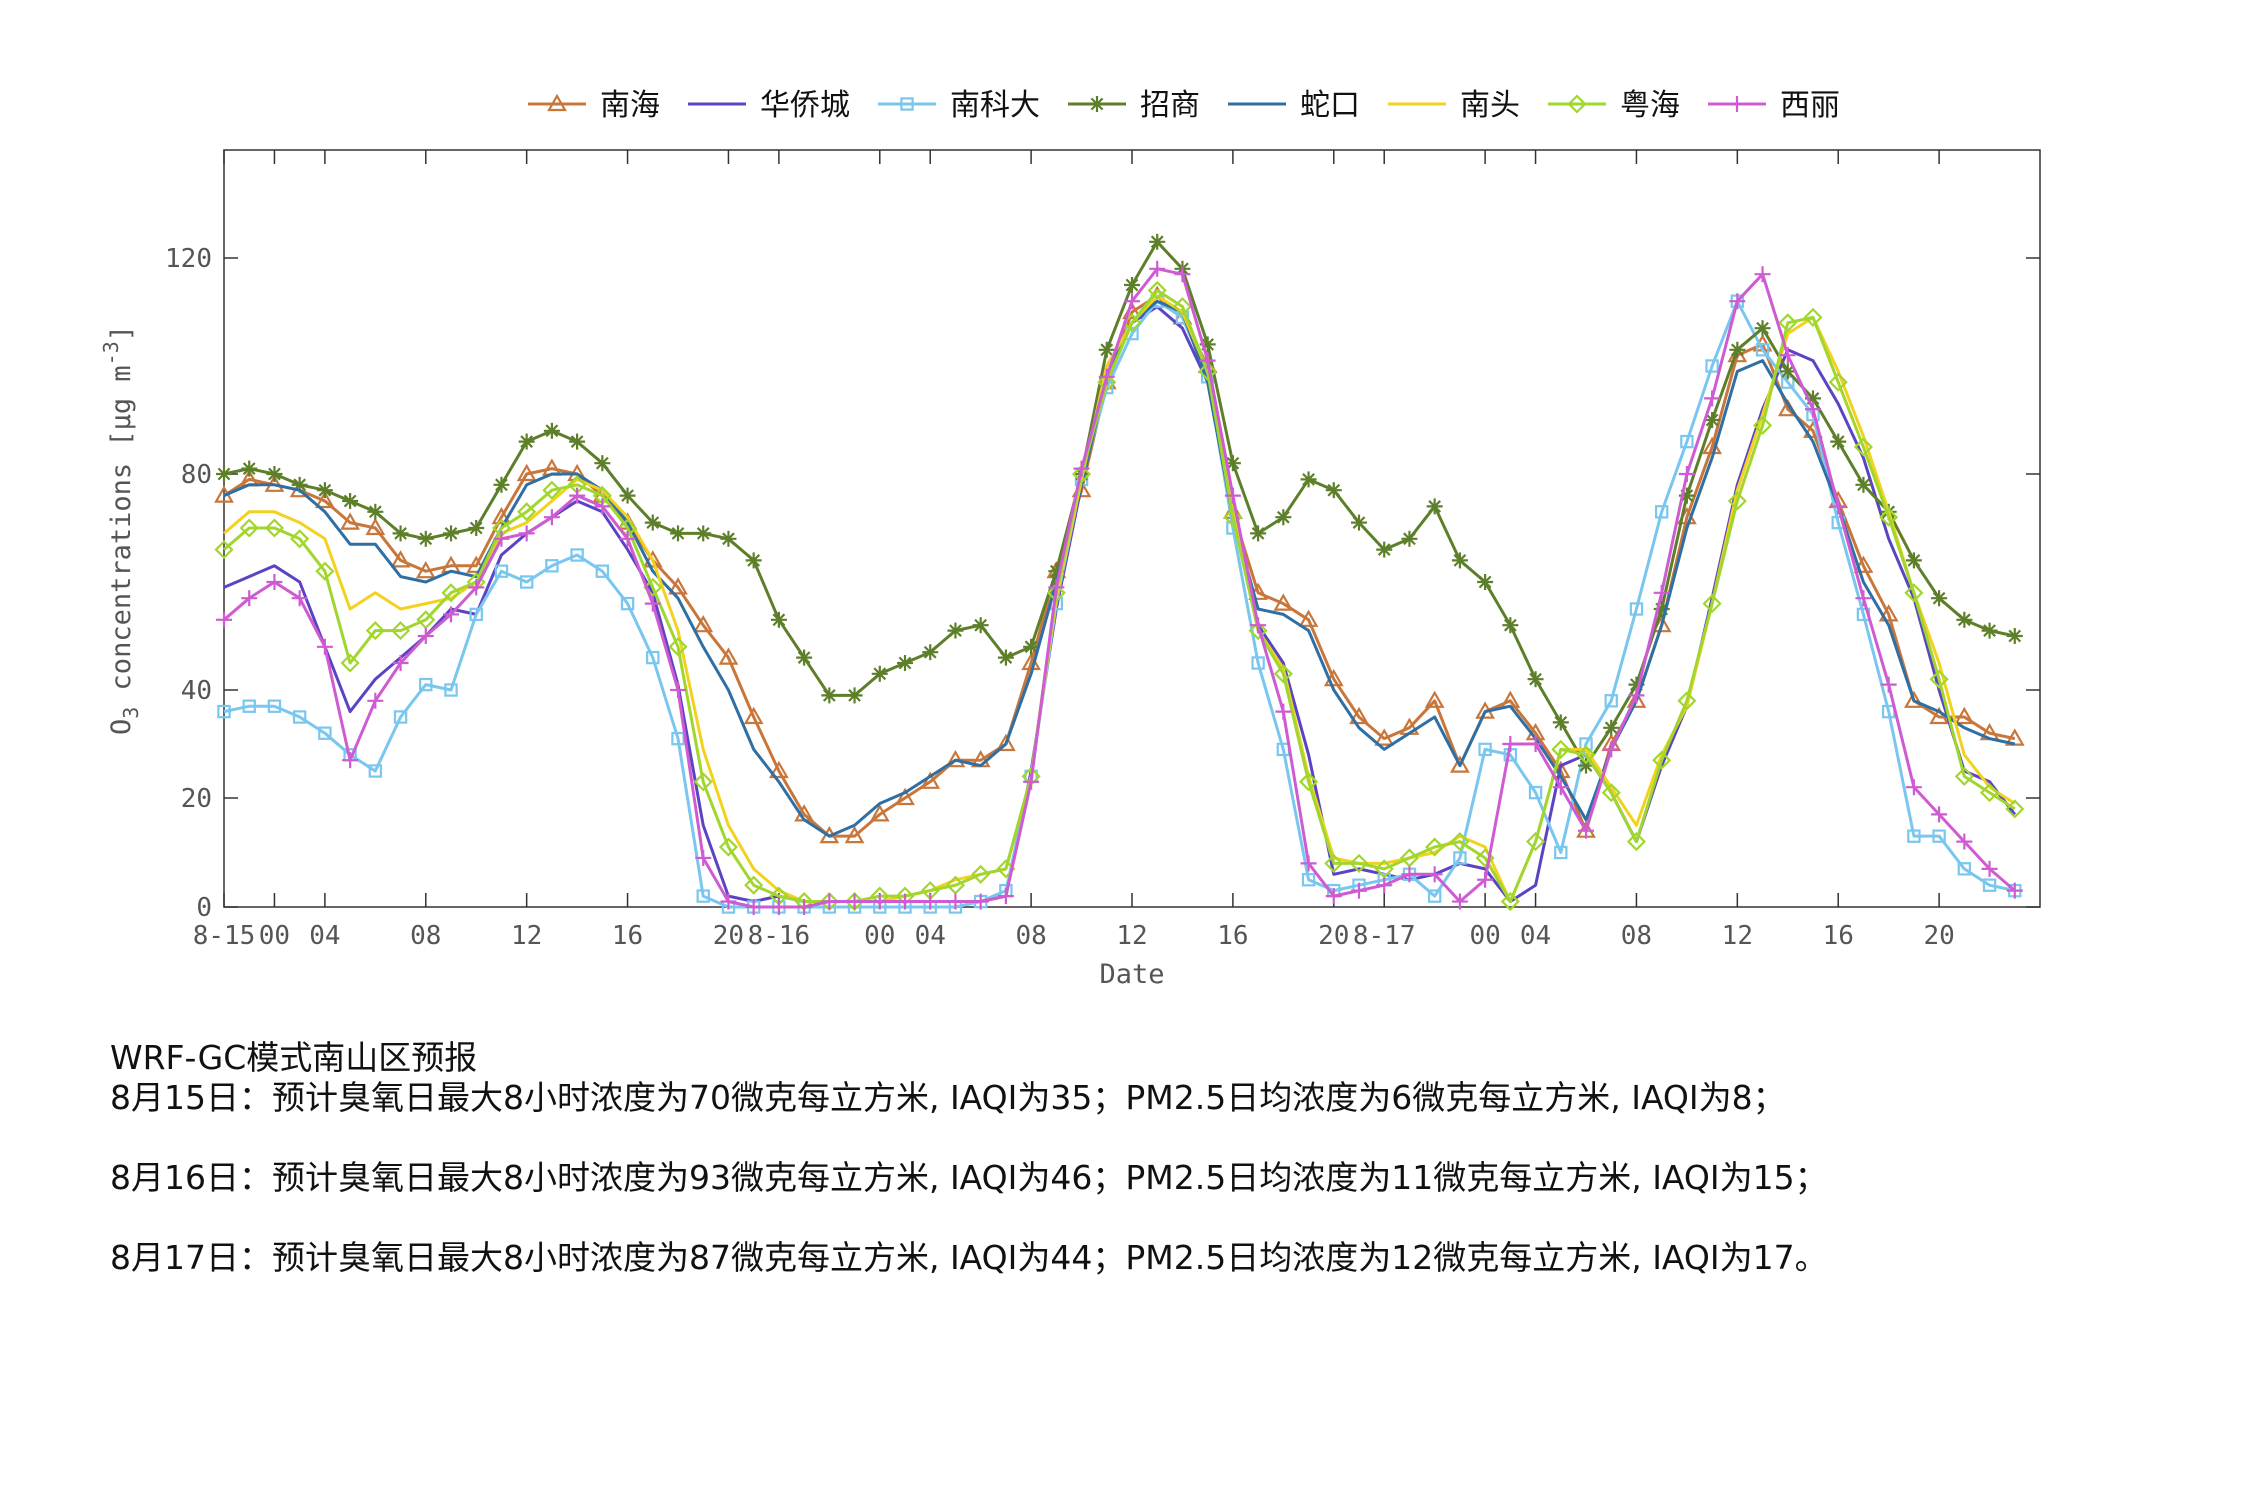 The width and height of the screenshot is (2250, 1500). I want to click on chart-legend: 南海 华侨城 南科大 招商 蛇口 南头 粤海 西丽, so click(1184, 105).